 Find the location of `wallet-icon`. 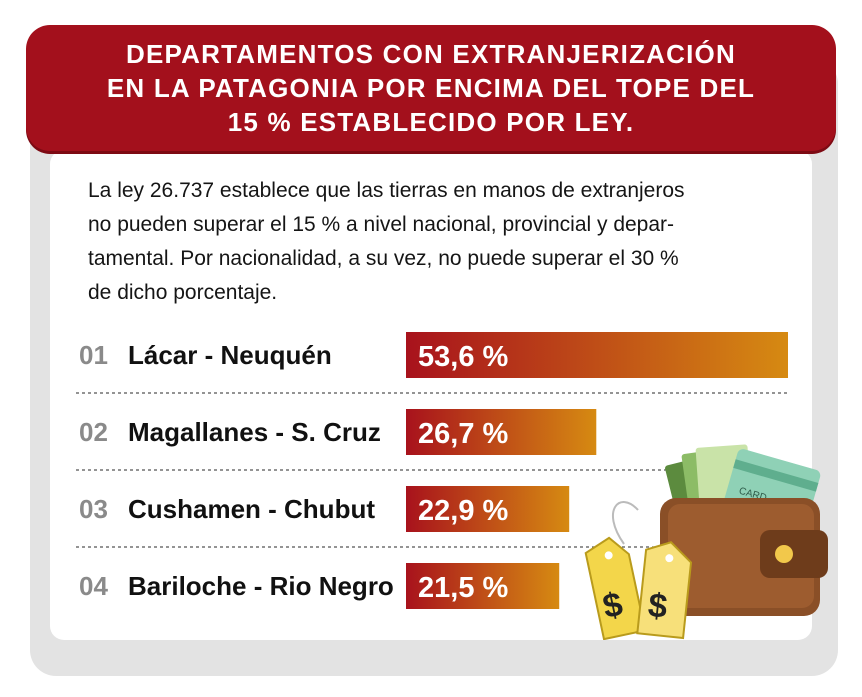

wallet-icon is located at coordinates (744, 557).